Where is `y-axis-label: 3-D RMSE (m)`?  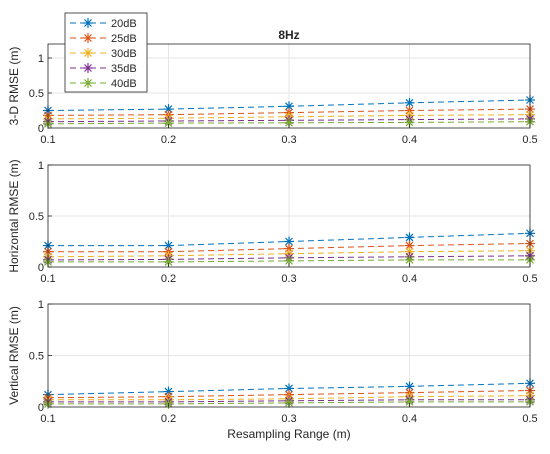 y-axis-label: 3-D RMSE (m) is located at coordinates (14, 86).